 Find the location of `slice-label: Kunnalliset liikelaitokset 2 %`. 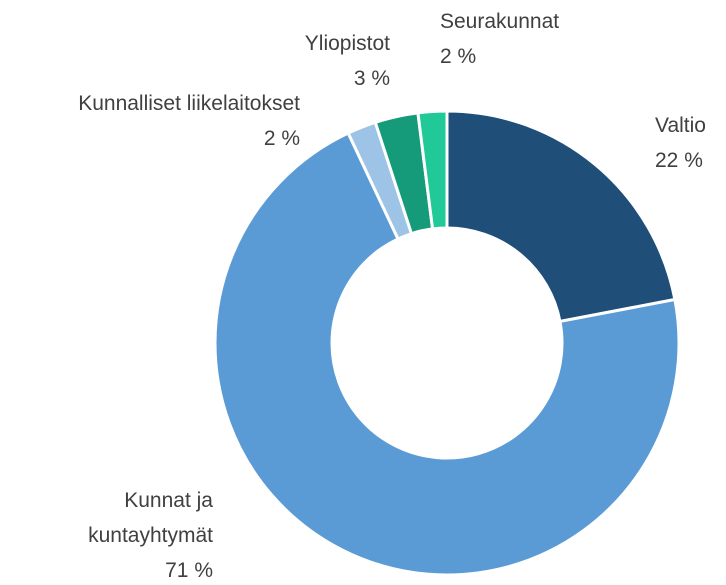

slice-label: Kunnalliset liikelaitokset 2 % is located at coordinates (189, 121).